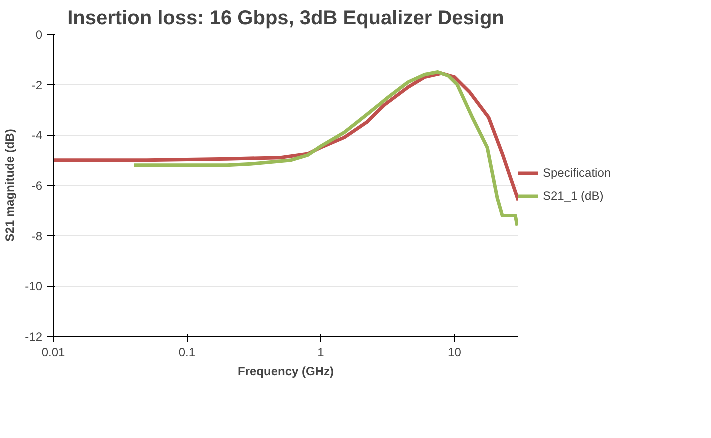 This screenshot has height=438, width=711. I want to click on x-axis-title: Frequency (GHz), so click(286, 371).